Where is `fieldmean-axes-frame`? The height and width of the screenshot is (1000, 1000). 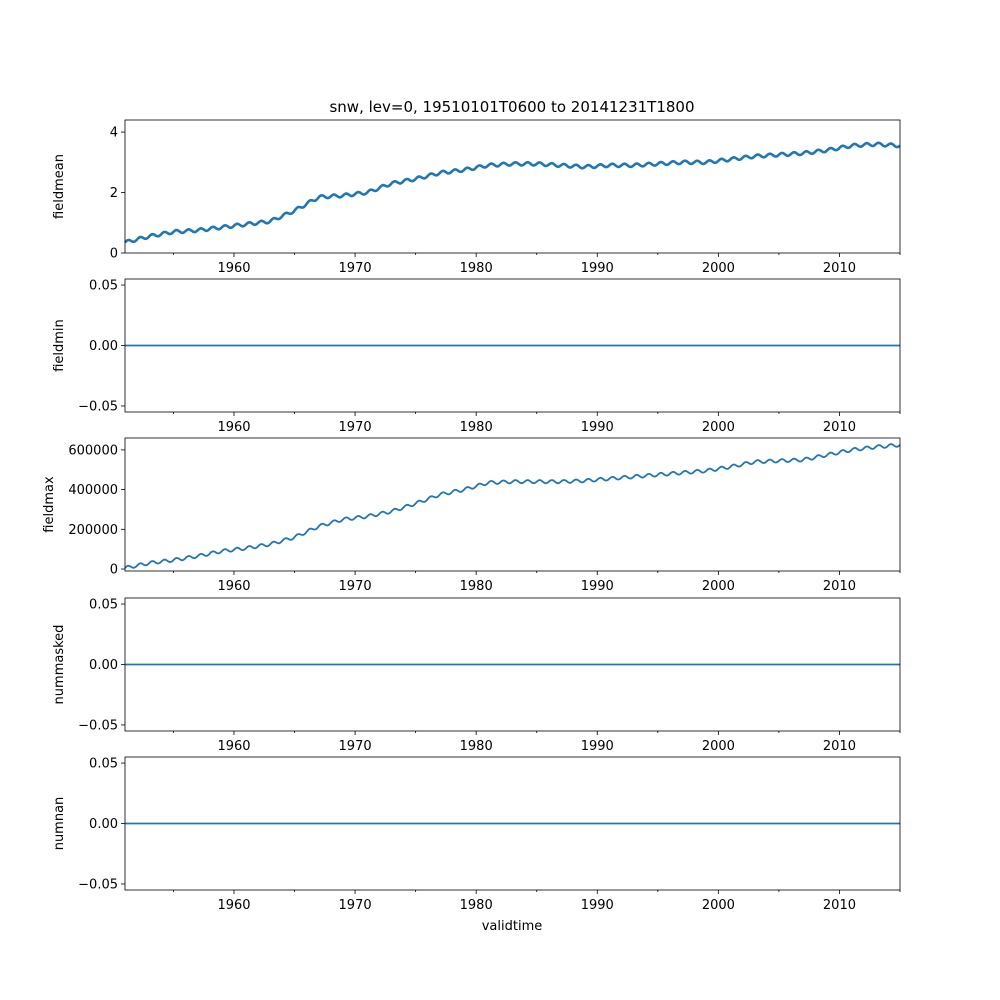
fieldmean-axes-frame is located at coordinates (512, 186).